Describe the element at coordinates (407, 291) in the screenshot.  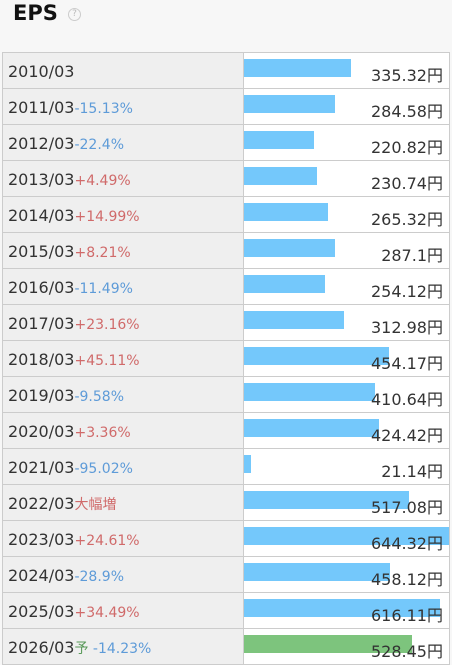
I see `eps-value: 254.12円` at that location.